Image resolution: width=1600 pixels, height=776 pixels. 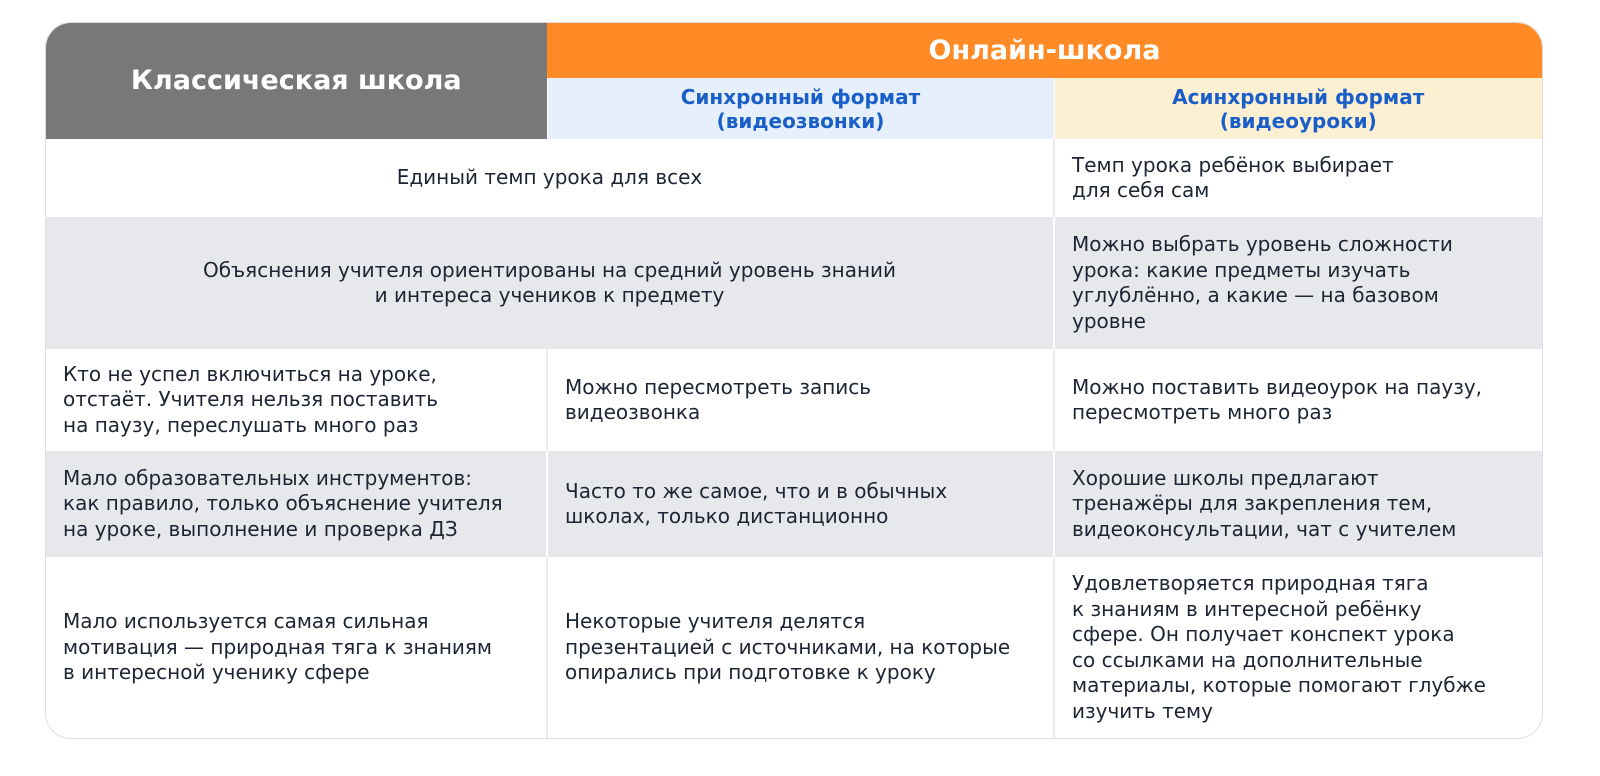 I want to click on table-cell: Единый темп урока для всех, so click(x=550, y=178).